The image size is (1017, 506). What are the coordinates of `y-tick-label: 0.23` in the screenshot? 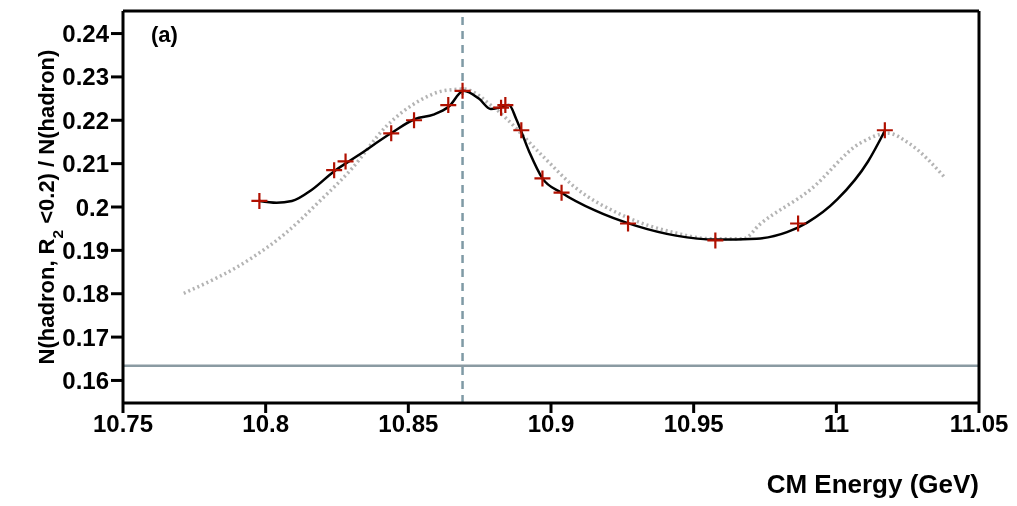 It's located at (85, 77).